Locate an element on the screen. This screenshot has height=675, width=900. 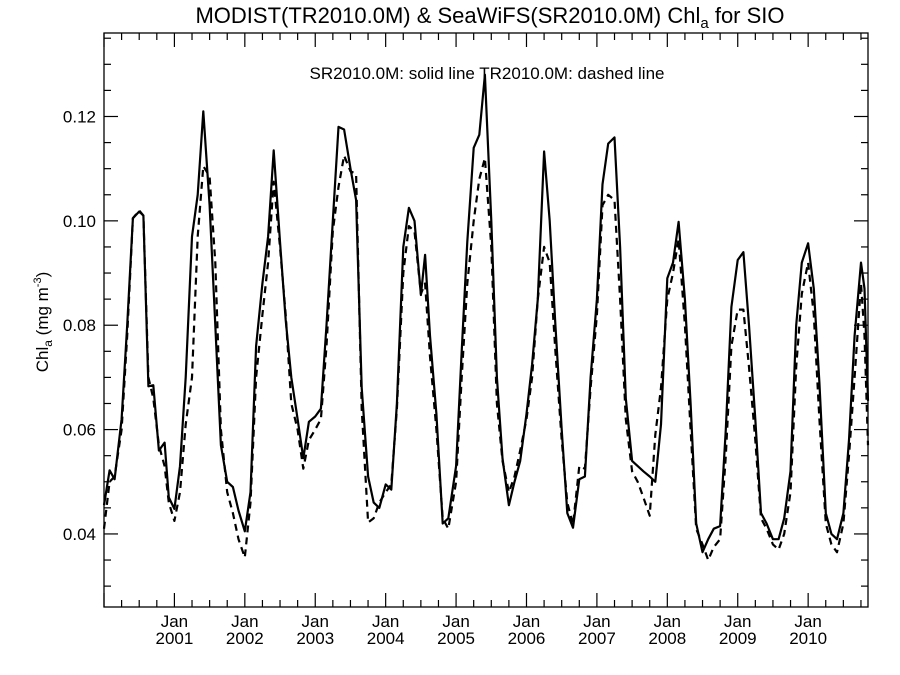
y-tick-label: 0.08 is located at coordinates (79, 325).